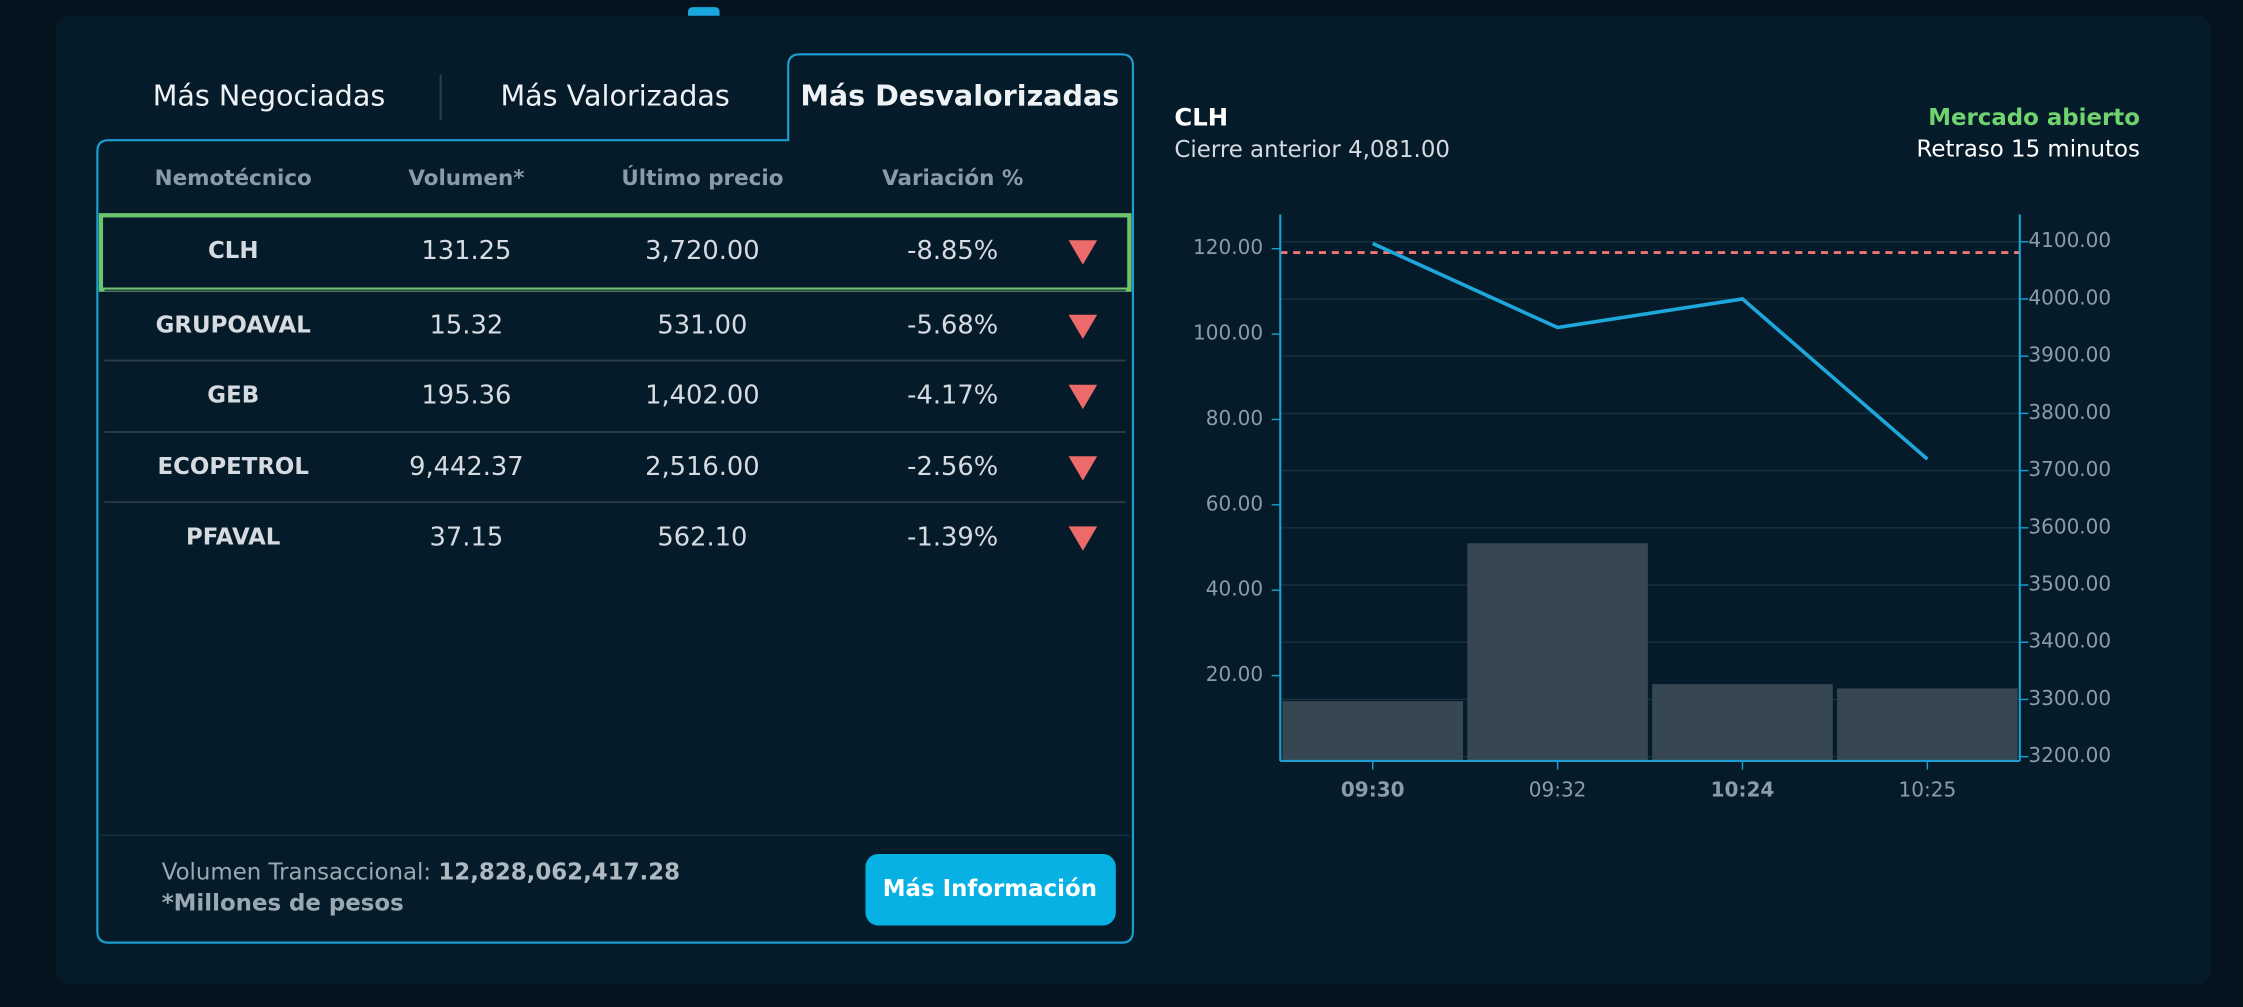  I want to click on y2-tick-label: 3600.00, so click(2069, 526).